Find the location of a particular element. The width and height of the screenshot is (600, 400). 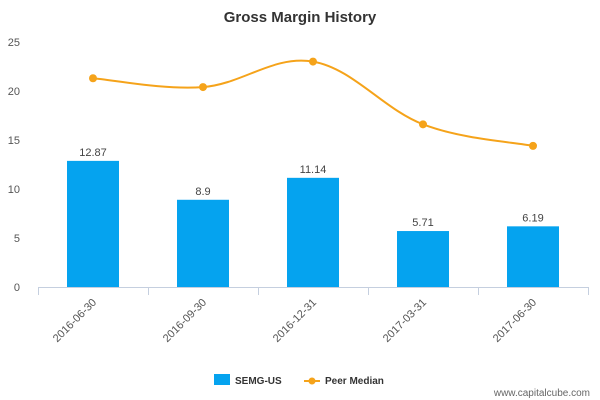

y-tick-label: 15 is located at coordinates (14, 141).